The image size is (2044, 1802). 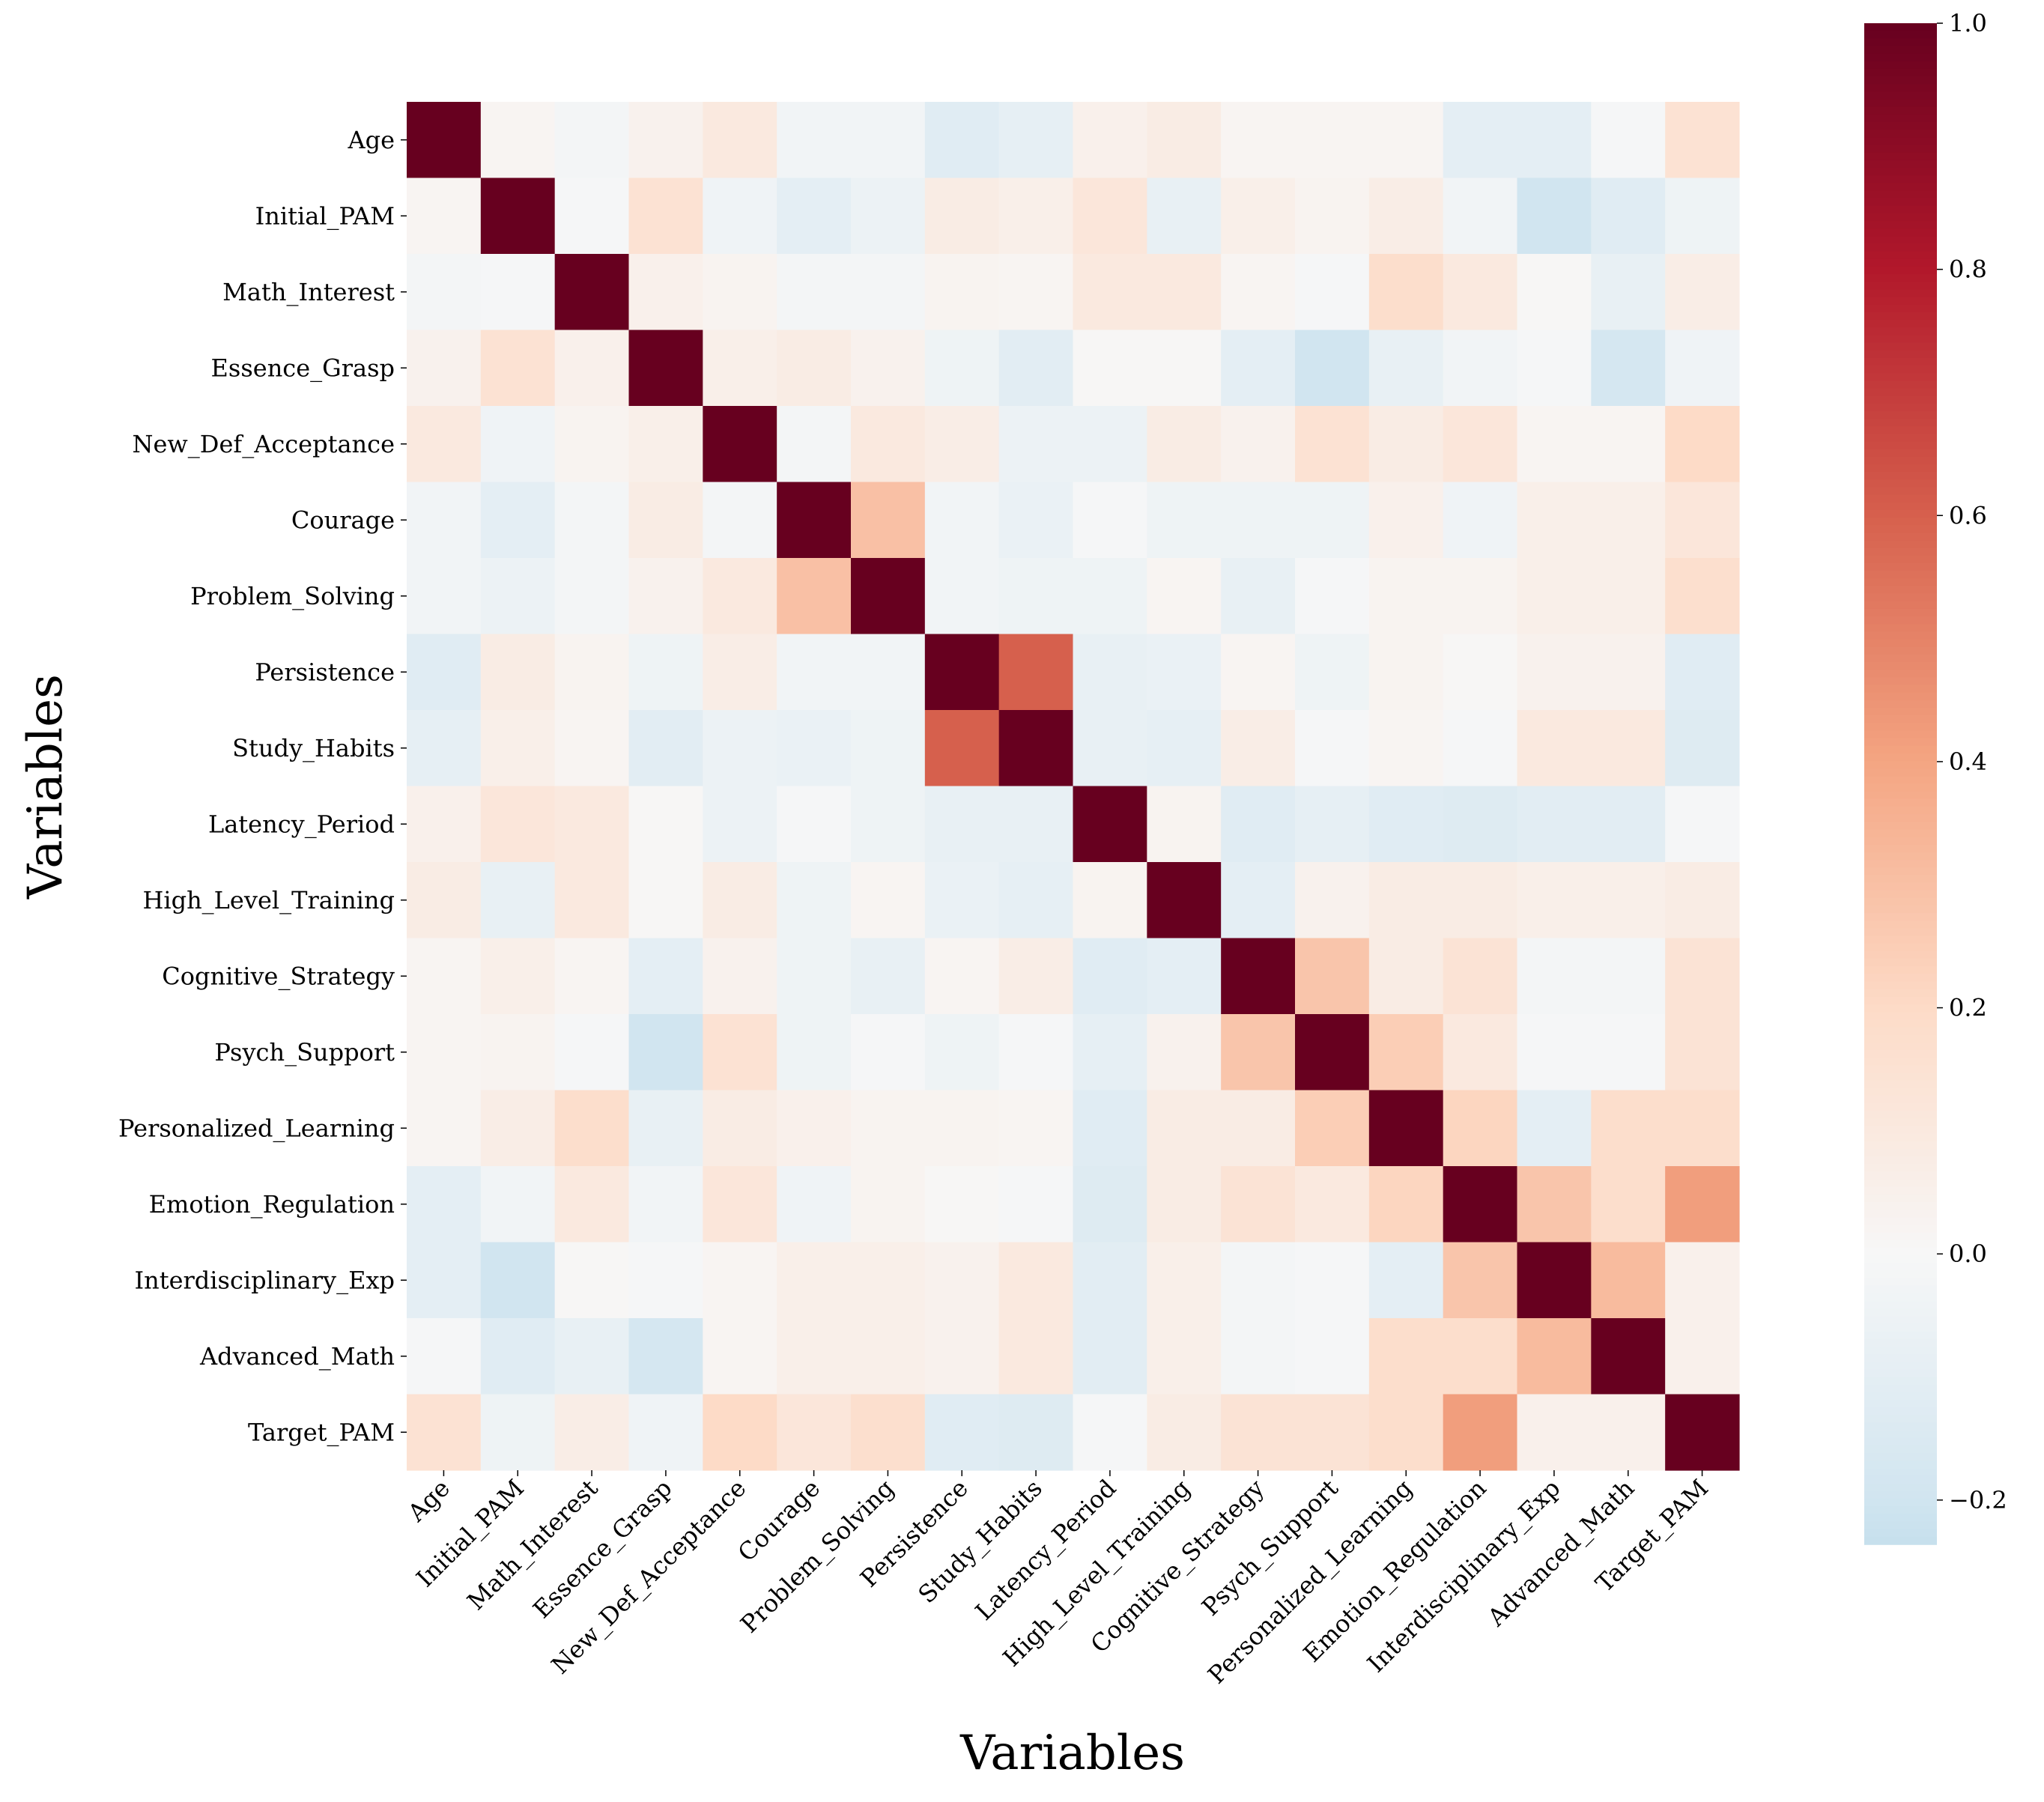 I want to click on x-tick-label: Math_Interest, so click(x=532, y=1545).